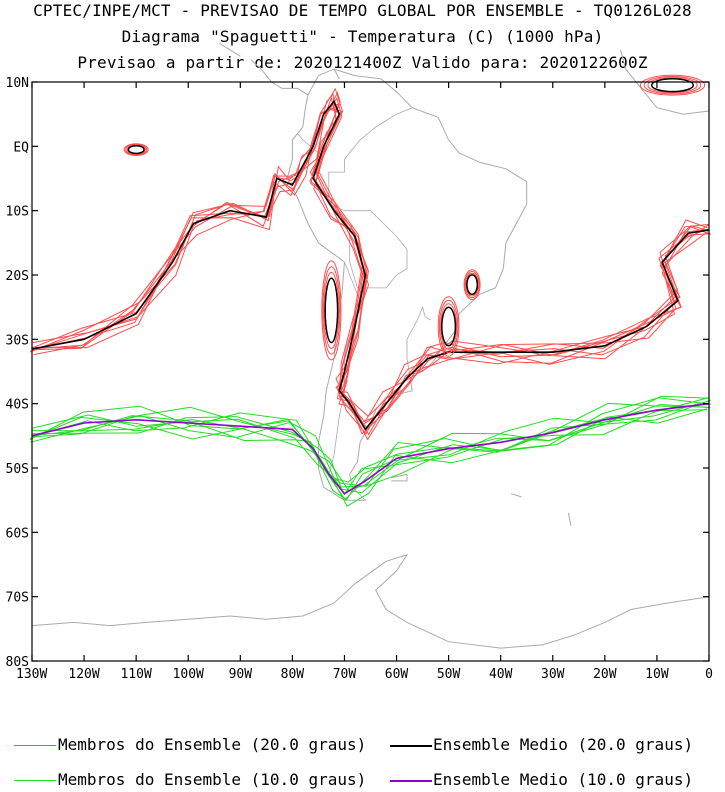 This screenshot has height=792, width=725. What do you see at coordinates (241, 674) in the screenshot?
I see `longitude-tick-label: 90W` at bounding box center [241, 674].